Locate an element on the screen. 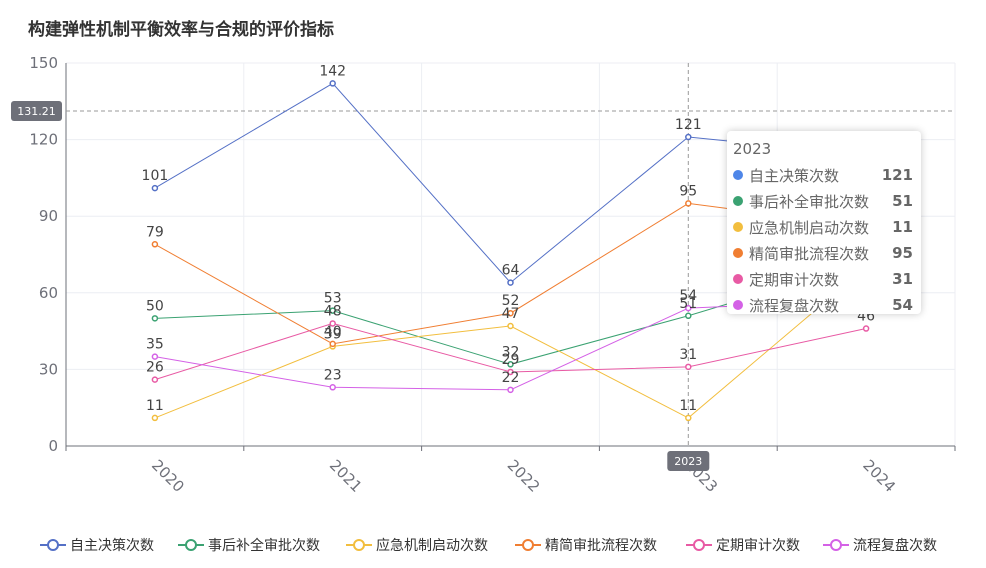  data-label: 52 is located at coordinates (511, 301).